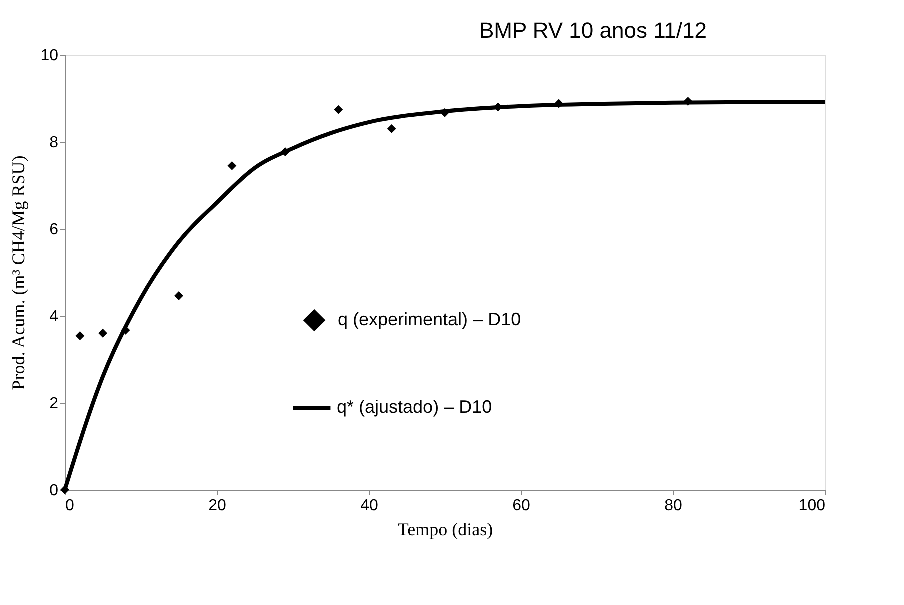 This screenshot has height=605, width=904. Describe the element at coordinates (414, 407) in the screenshot. I see `legend-label: q* (ajustado) – D10` at that location.